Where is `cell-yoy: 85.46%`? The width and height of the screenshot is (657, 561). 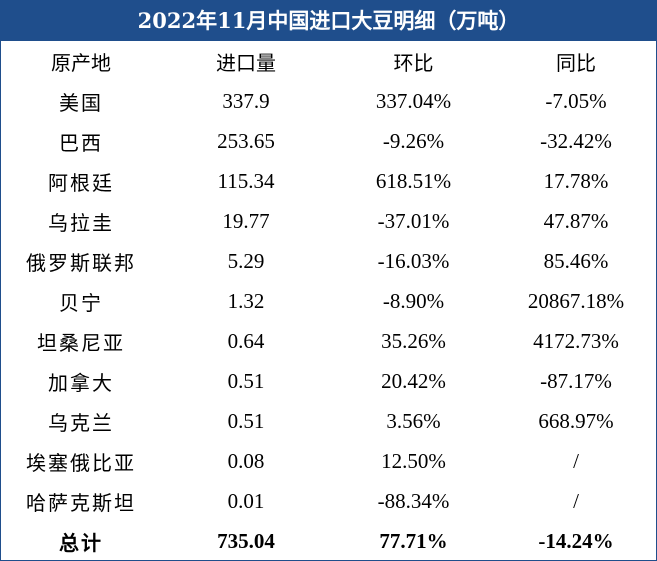
cell-yoy: 85.46% is located at coordinates (576, 260).